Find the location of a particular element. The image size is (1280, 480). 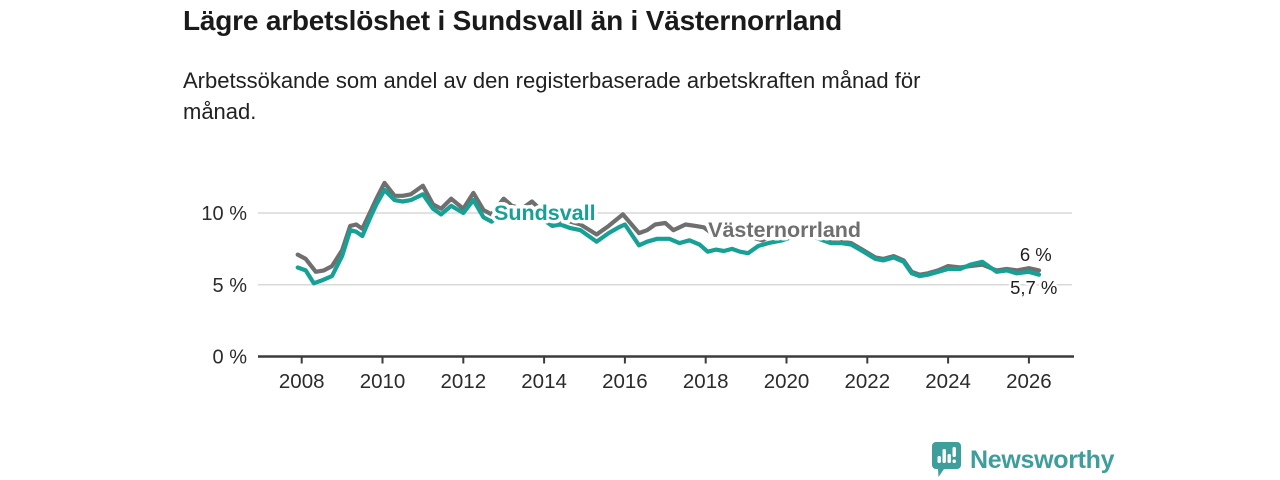

vsternorrland-line is located at coordinates (668, 228).